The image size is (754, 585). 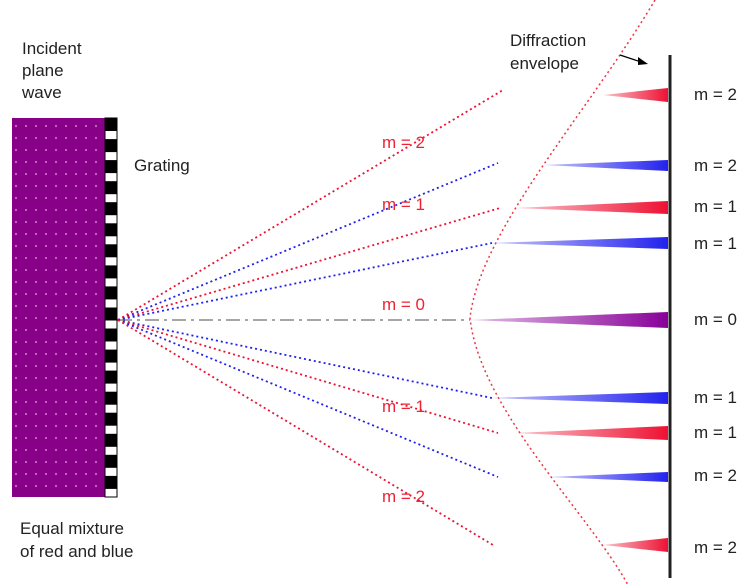 What do you see at coordinates (635, 95) in the screenshot?
I see `wedge-red-upper-m2` at bounding box center [635, 95].